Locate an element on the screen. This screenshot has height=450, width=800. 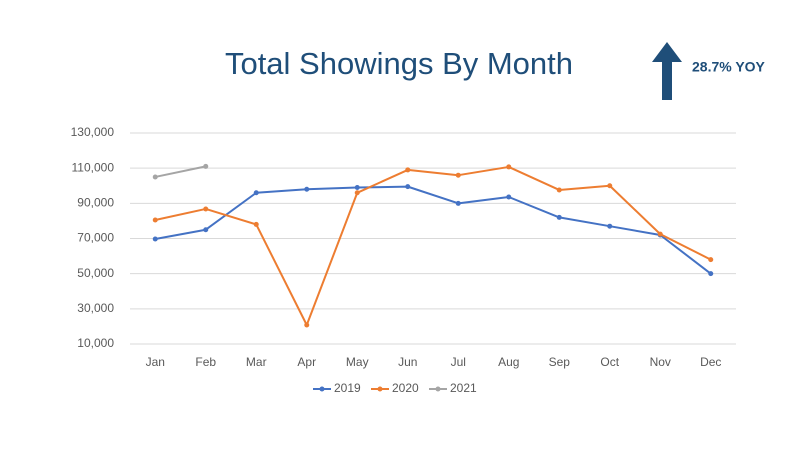
legend-label: 2020 is located at coordinates (405, 388).